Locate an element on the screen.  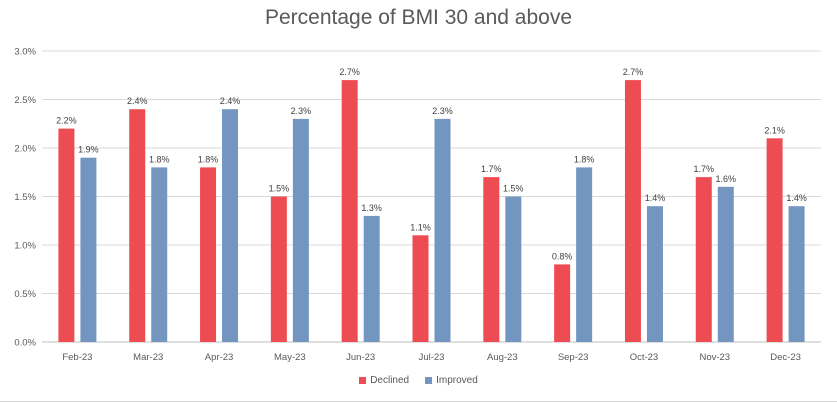
y-tick-label: 0.0% is located at coordinates (25, 343).